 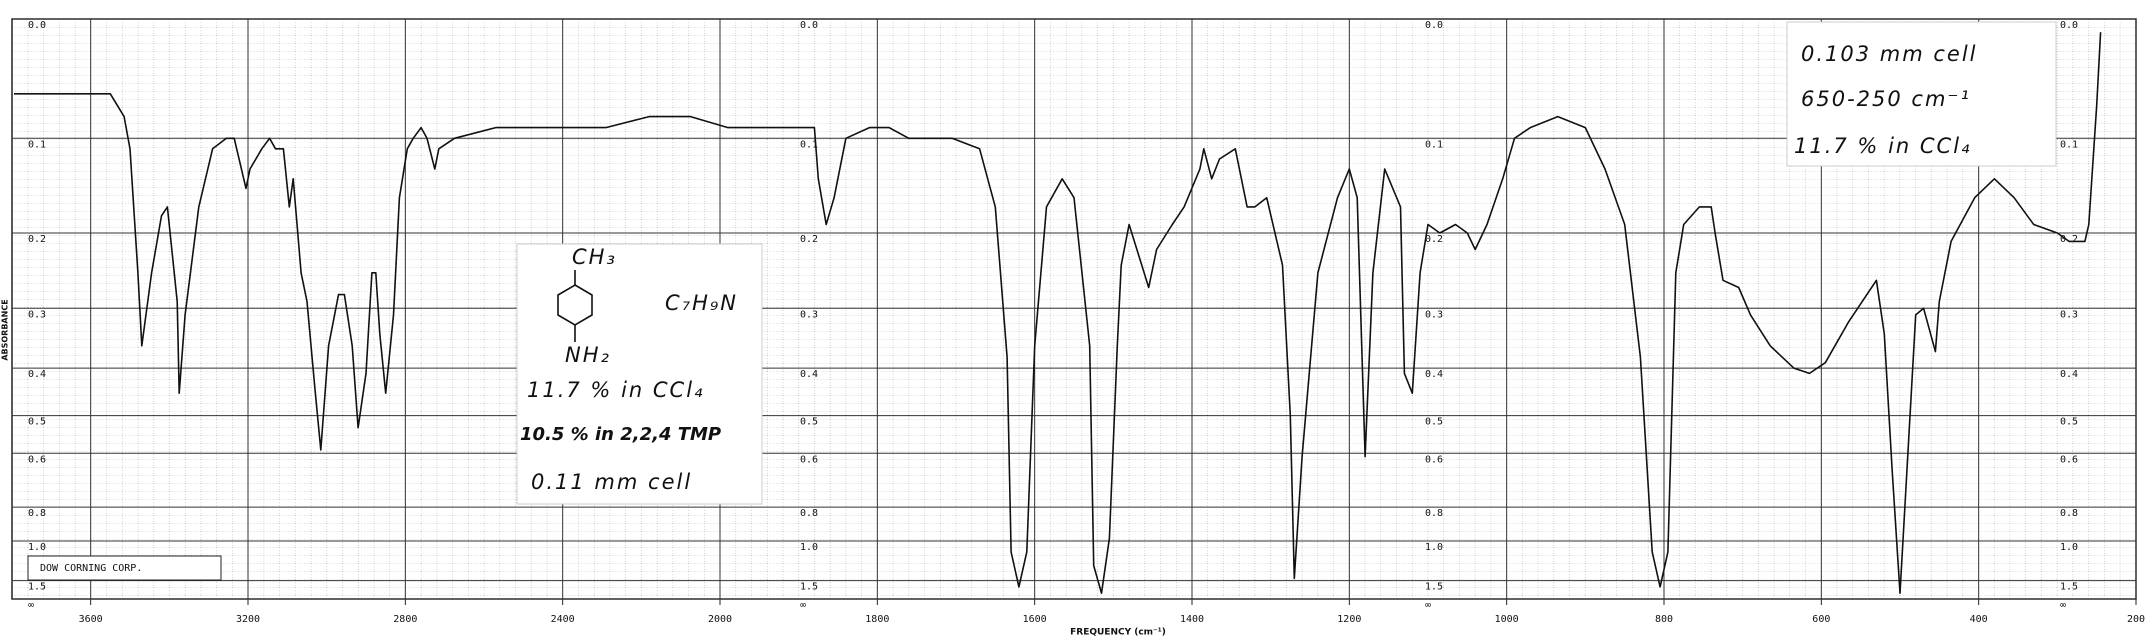 What do you see at coordinates (405, 619) in the screenshot?
I see `x-tick-label: 2800` at bounding box center [405, 619].